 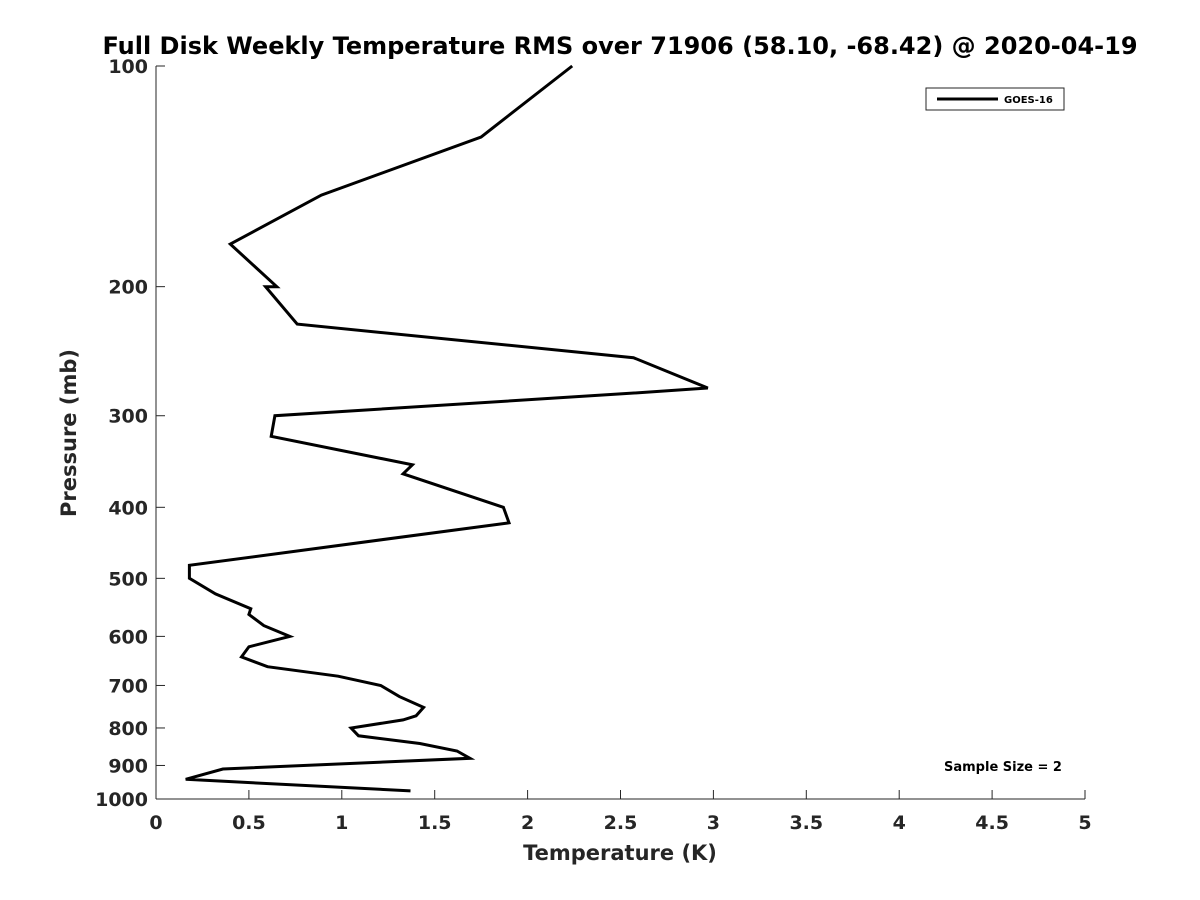 I want to click on sample-size-annotation: Sample Size = 2, so click(x=1003, y=767).